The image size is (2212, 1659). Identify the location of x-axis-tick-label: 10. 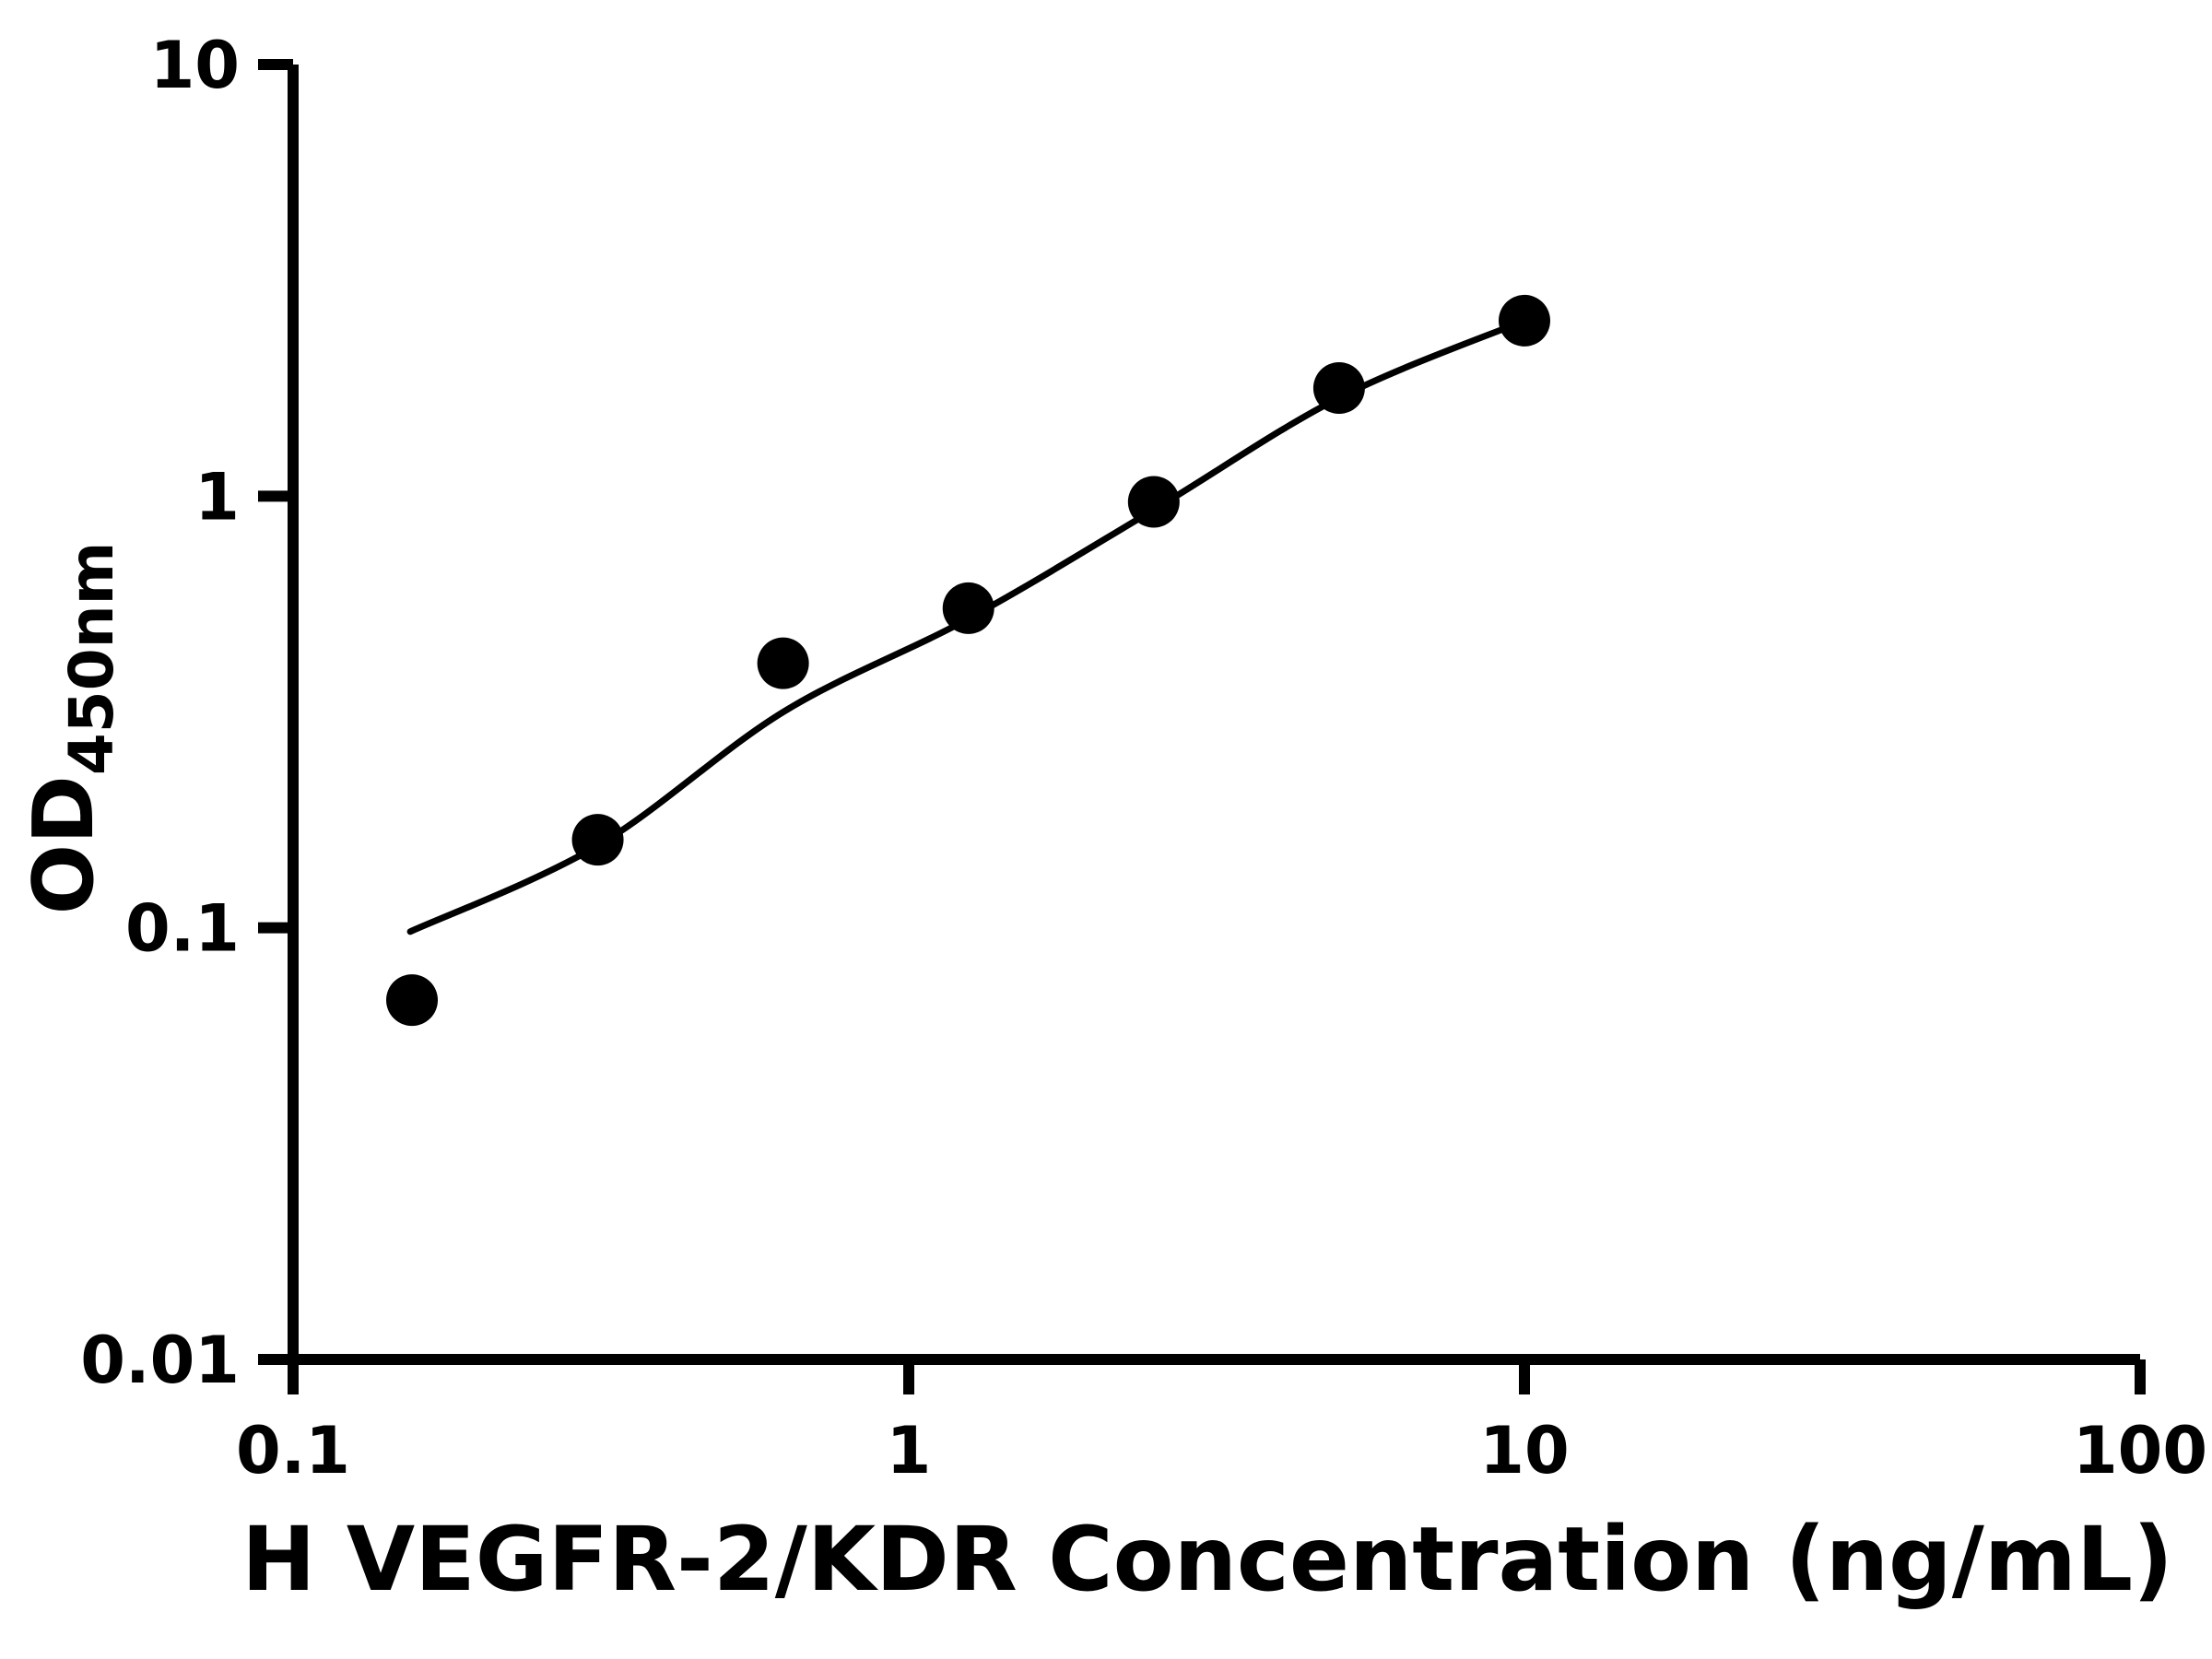
(1524, 1450).